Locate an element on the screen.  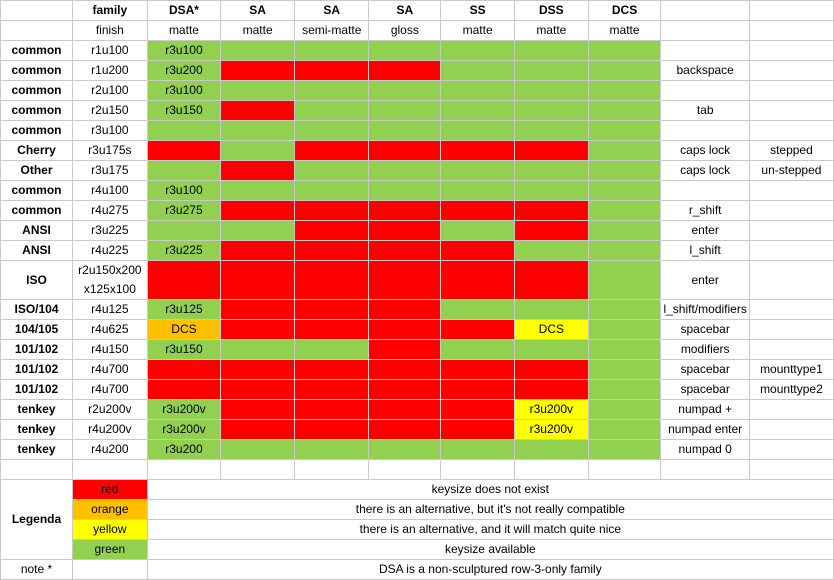
family-cell: ANSI is located at coordinates (37, 230).